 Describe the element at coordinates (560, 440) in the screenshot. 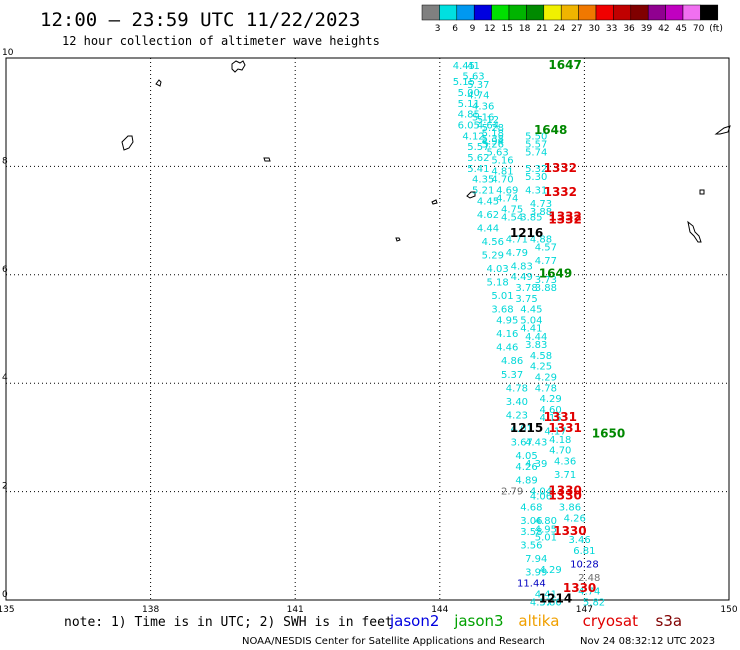

I see `wave-height-value: 4.18` at that location.